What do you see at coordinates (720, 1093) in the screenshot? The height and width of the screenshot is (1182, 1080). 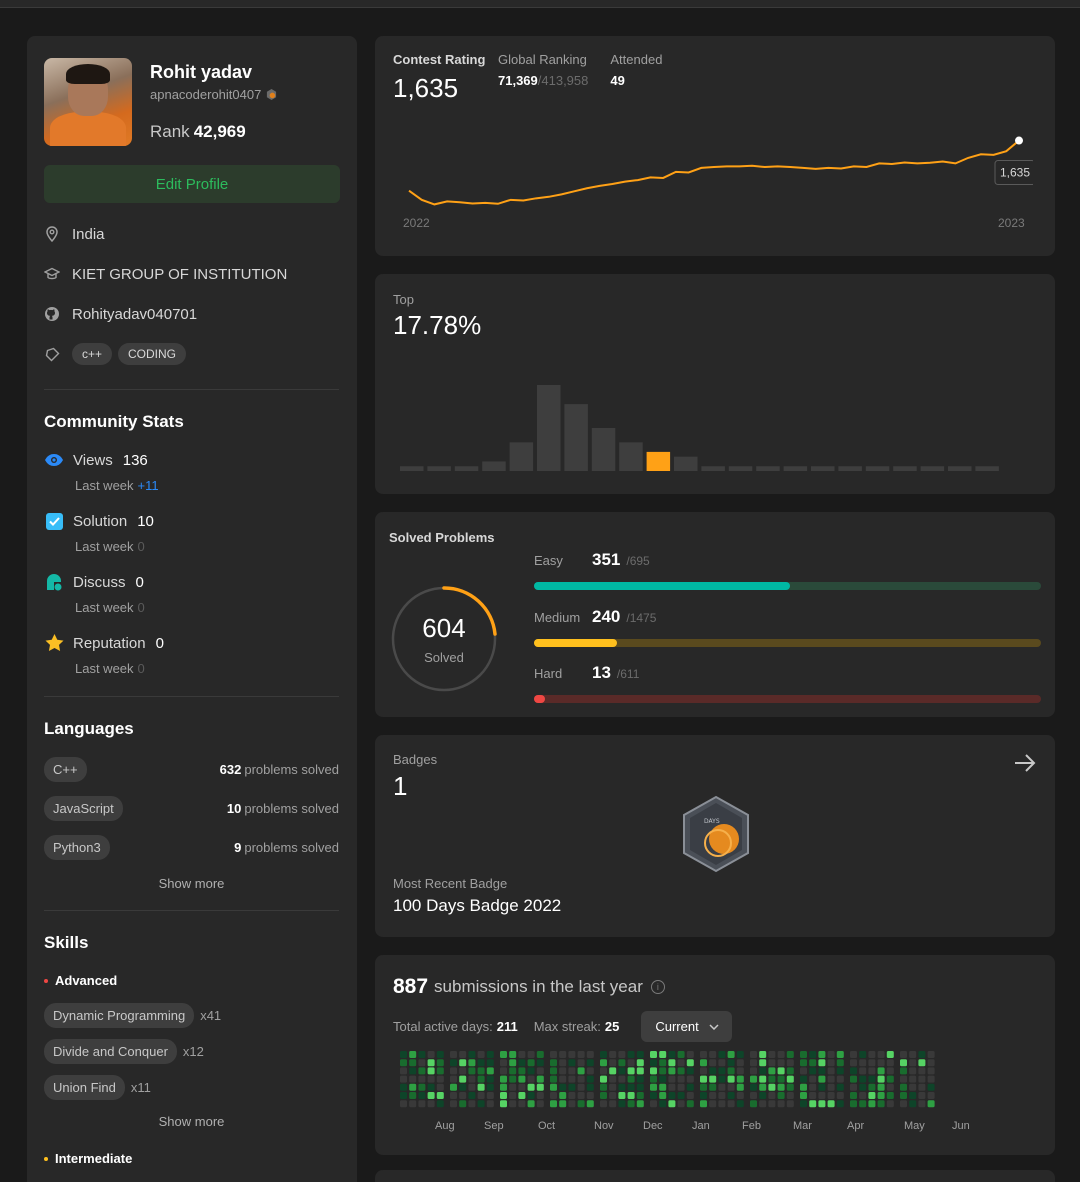 I see `submission-heatmap: Aug Sep Oct Nov Dec Jan Feb Mar Apr May Jun` at bounding box center [720, 1093].